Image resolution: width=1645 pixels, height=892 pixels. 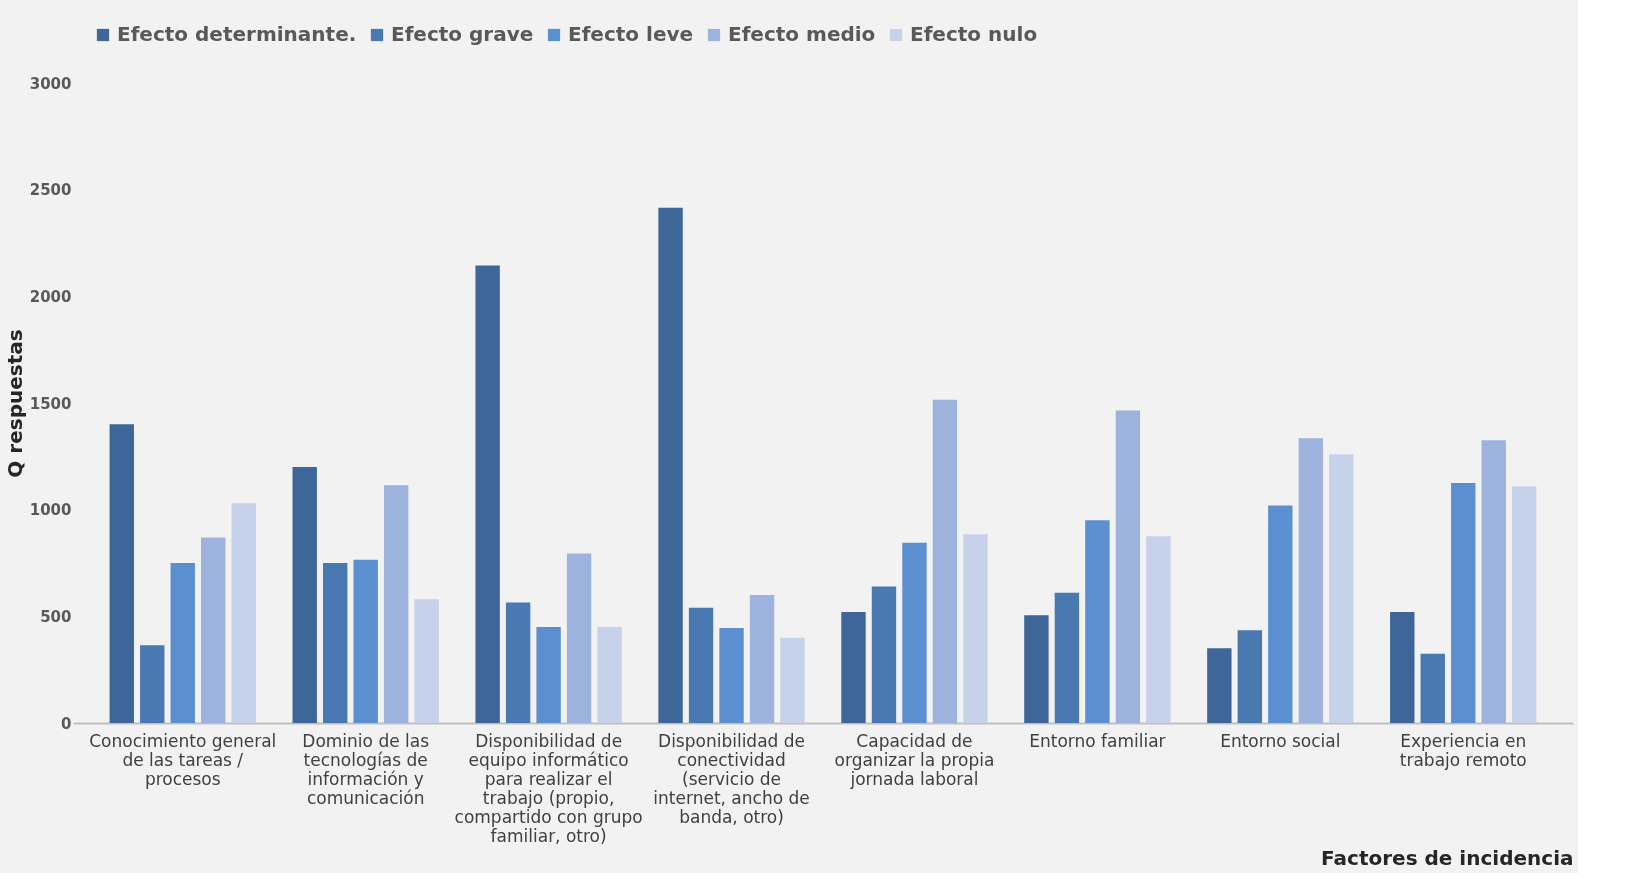 What do you see at coordinates (1463, 750) in the screenshot?
I see `x-tick-label: Experiencia en trabajo remoto` at bounding box center [1463, 750].